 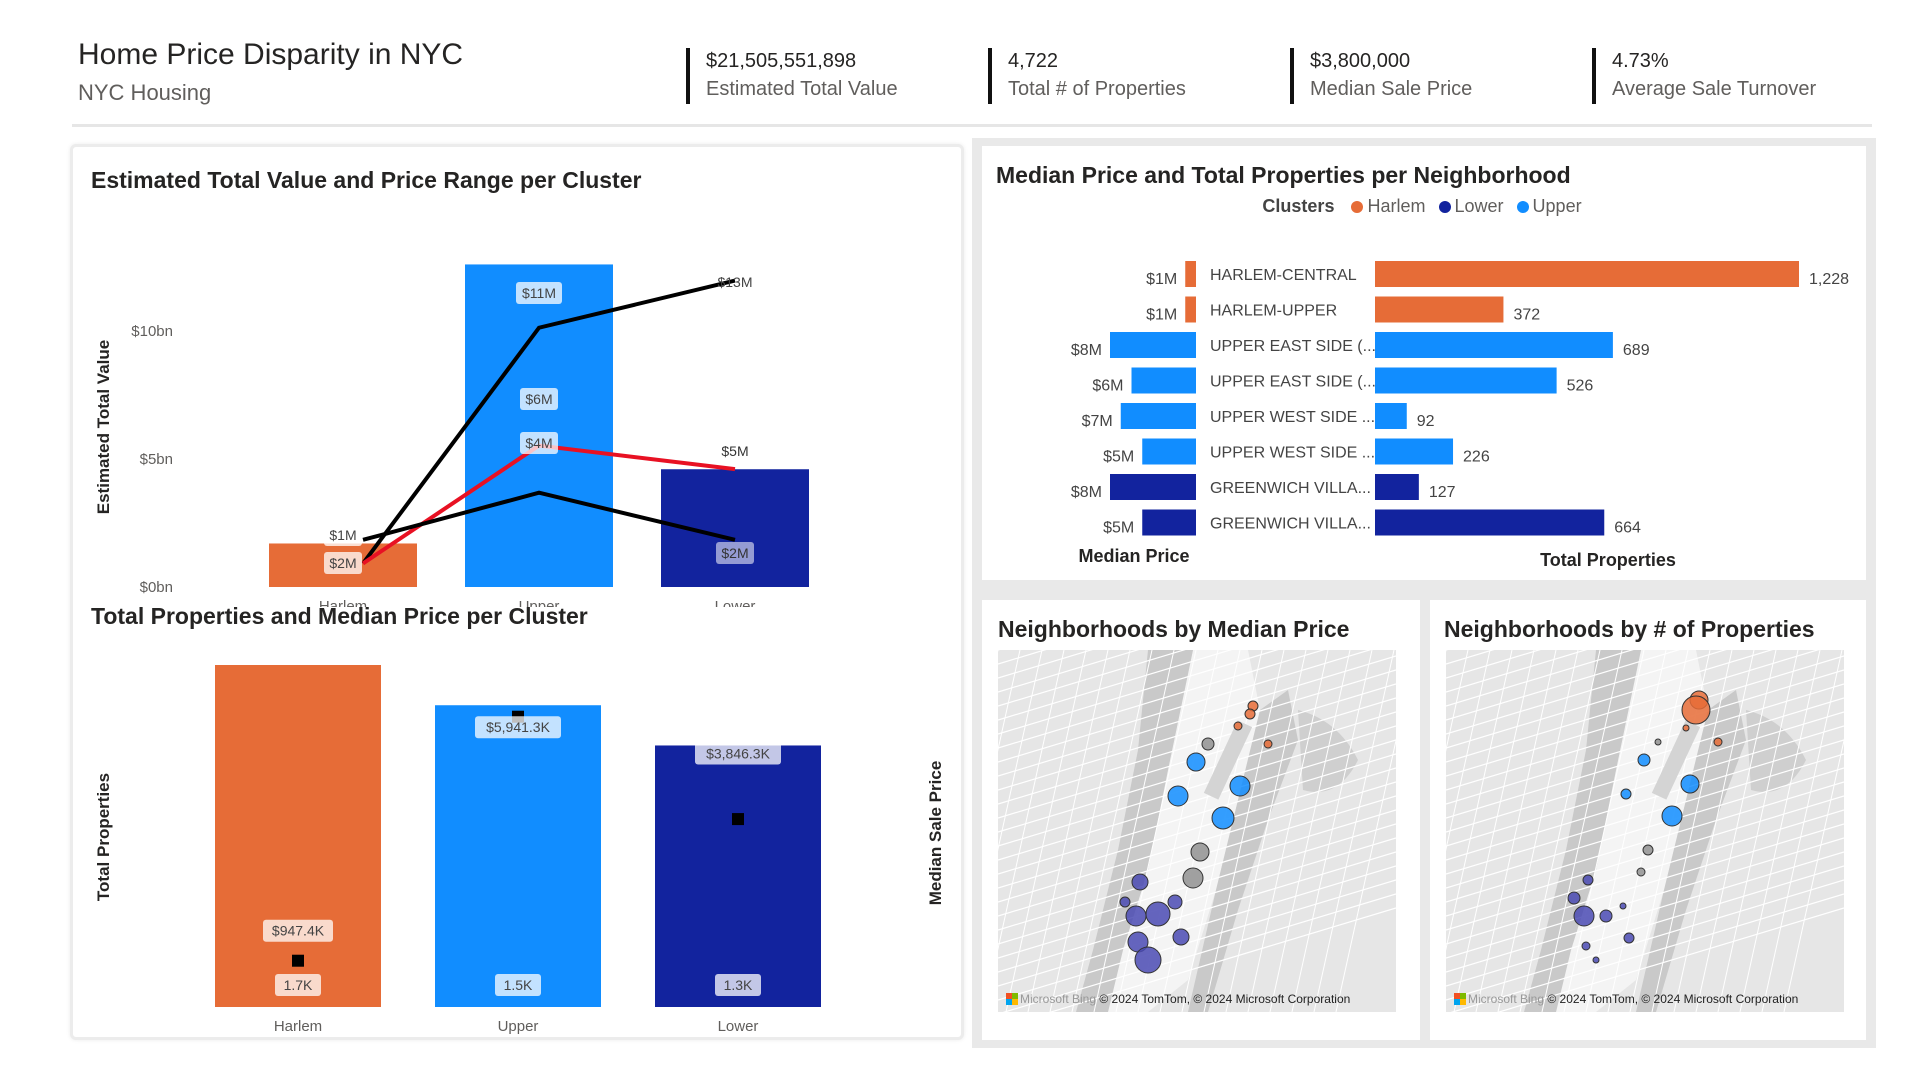 I want to click on kpi-value: 4,722, so click(x=1033, y=61).